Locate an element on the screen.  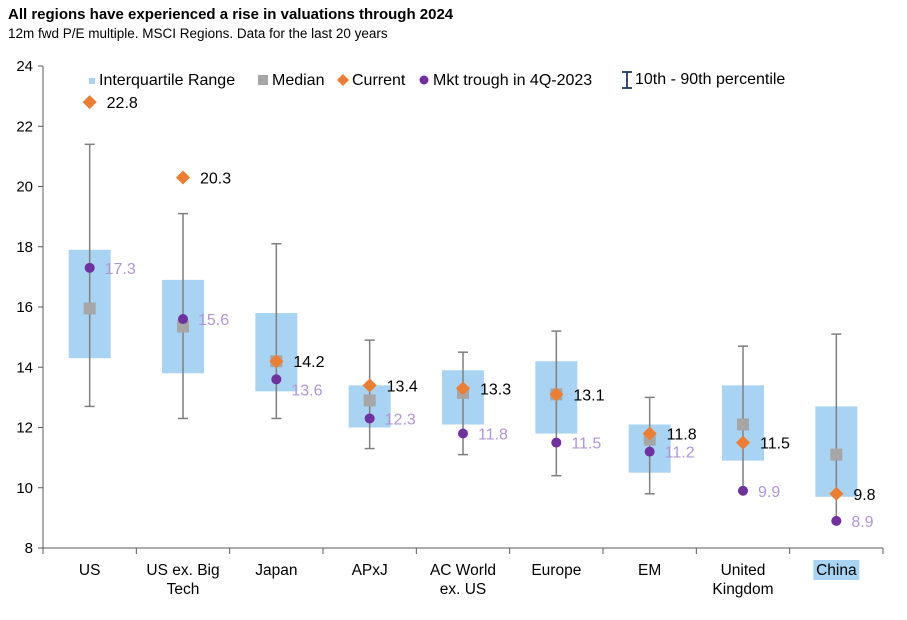
y-tick-label: 20 is located at coordinates (24, 187).